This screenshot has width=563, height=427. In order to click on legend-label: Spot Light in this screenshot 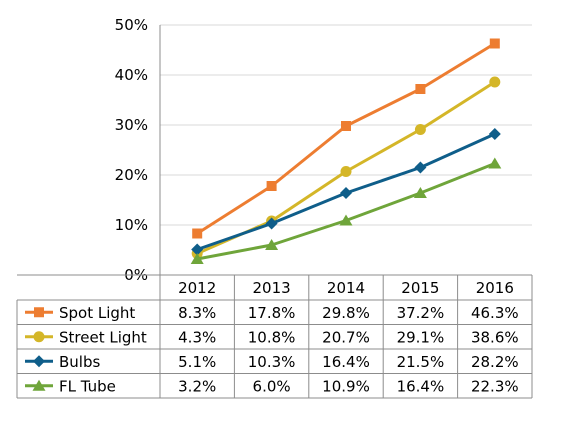, I will do `click(97, 313)`.